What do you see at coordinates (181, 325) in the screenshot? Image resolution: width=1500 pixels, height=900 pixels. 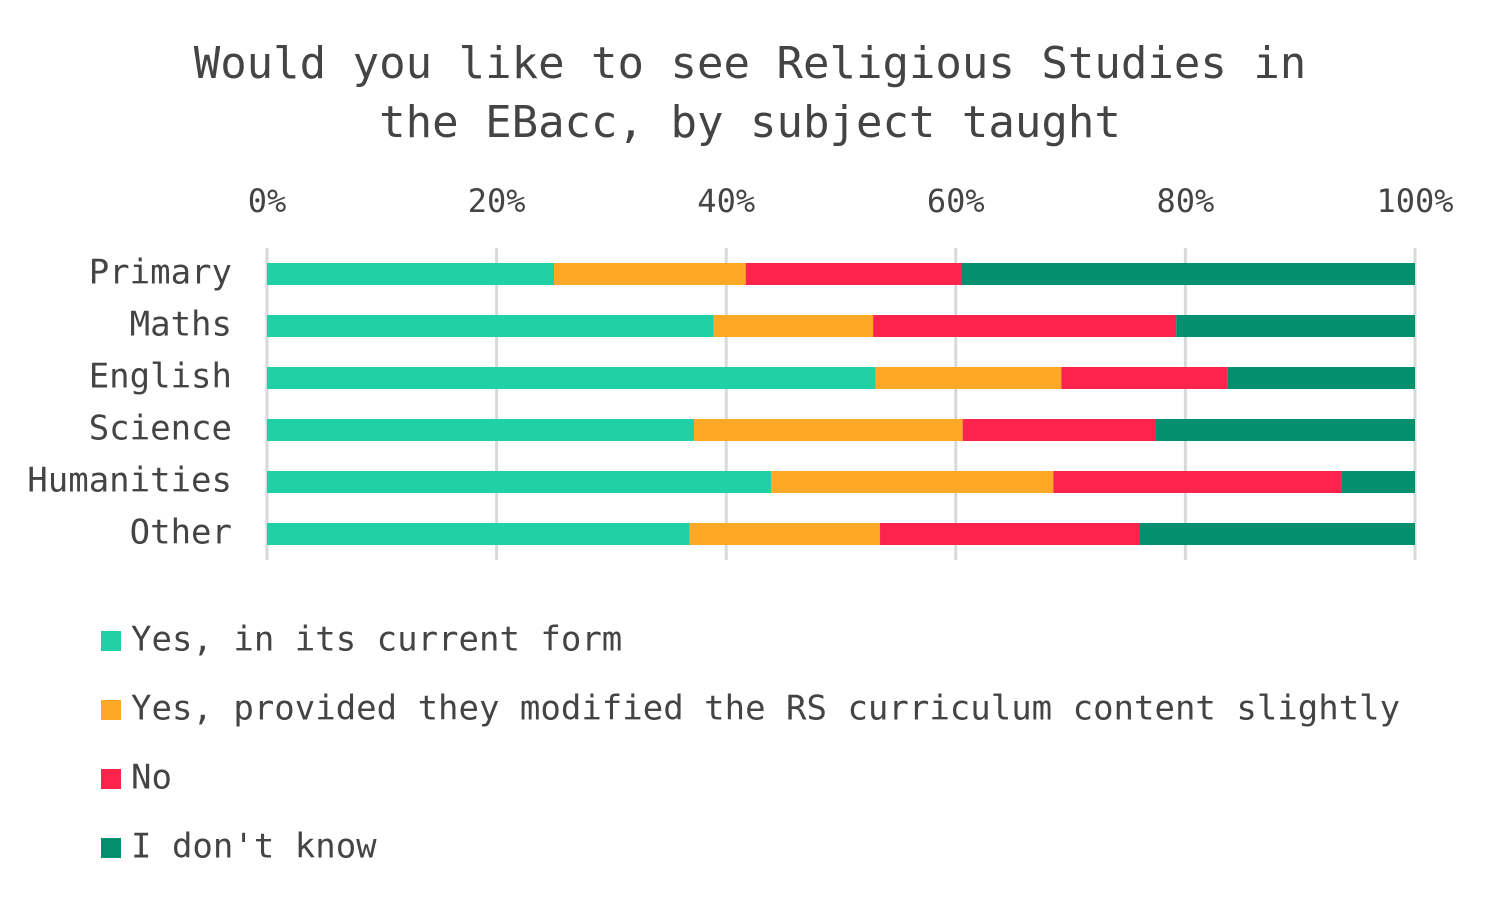 I see `y-tick-label: Maths` at bounding box center [181, 325].